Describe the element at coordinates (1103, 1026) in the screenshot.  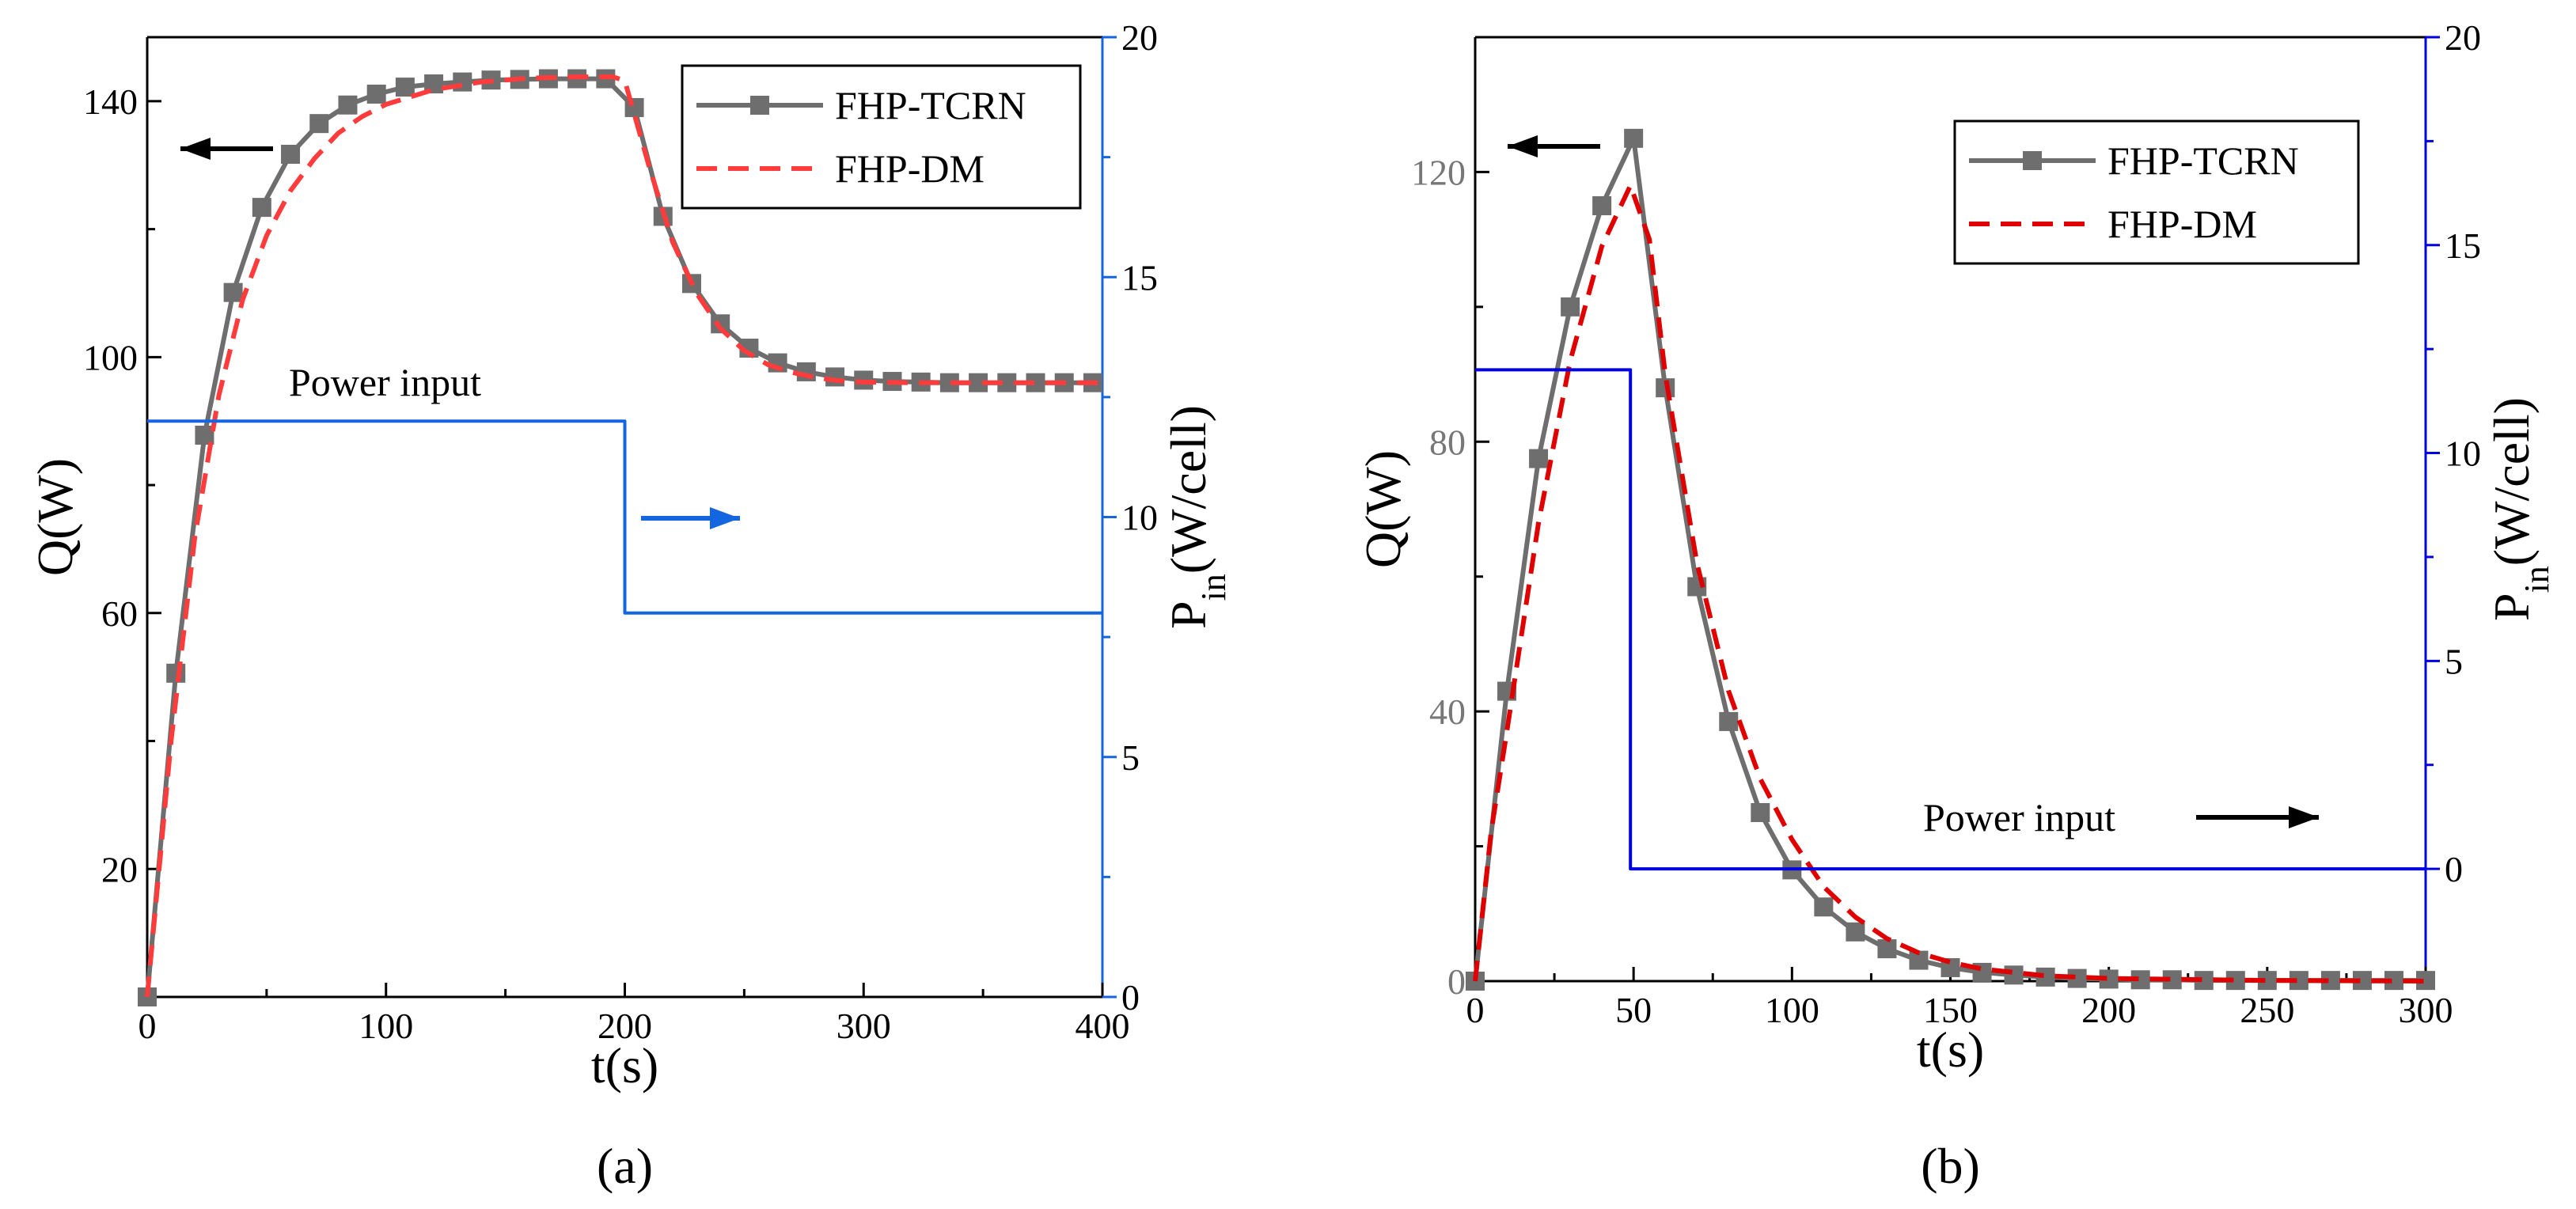
I see `x-tick-label: 400` at that location.